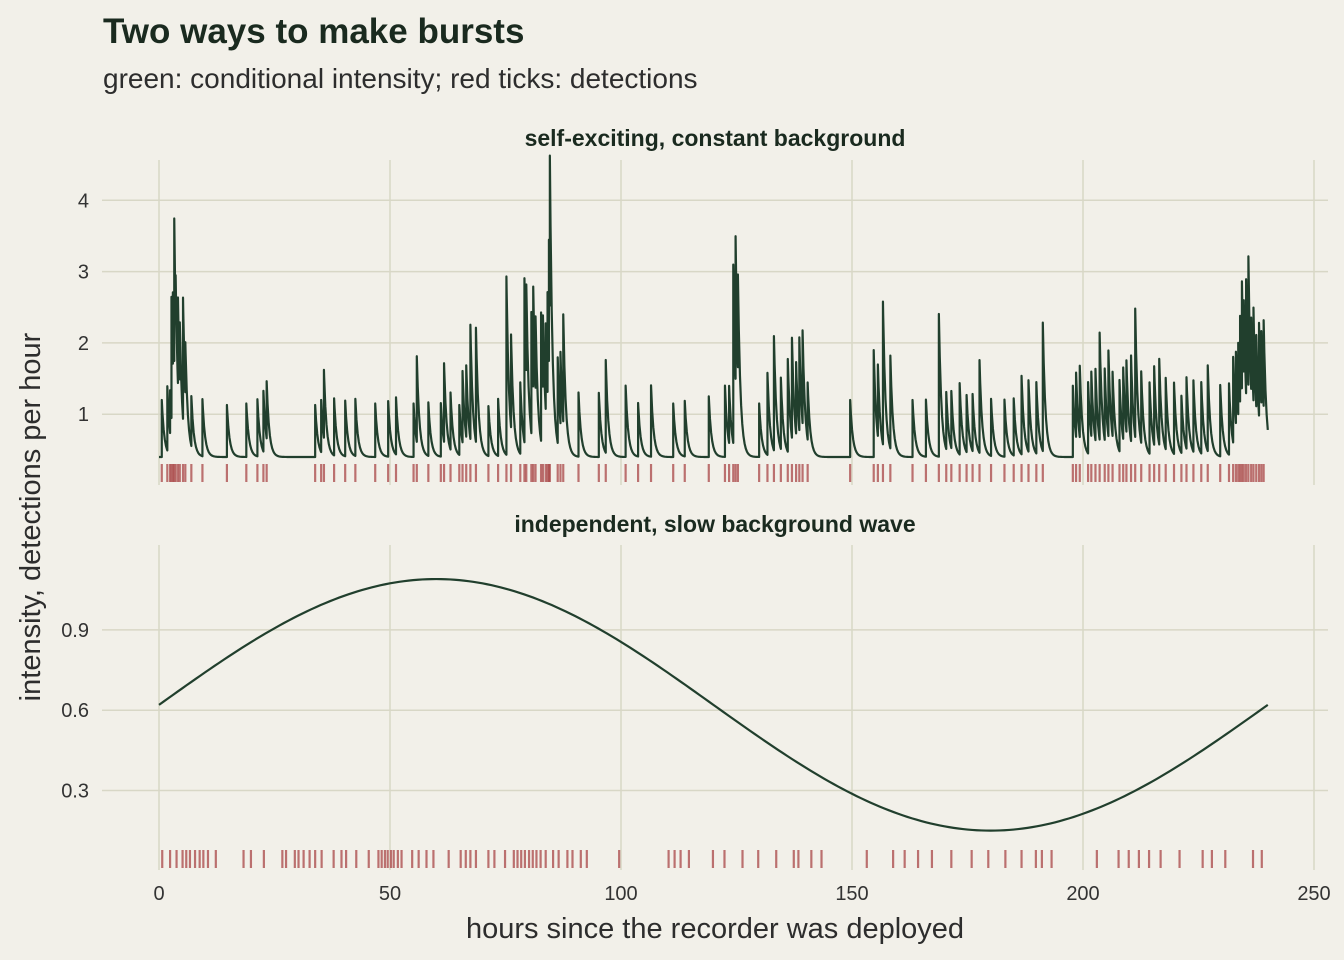 Image resolution: width=1344 pixels, height=960 pixels. Describe the element at coordinates (851, 894) in the screenshot. I see `x-tick-label: 150` at that location.